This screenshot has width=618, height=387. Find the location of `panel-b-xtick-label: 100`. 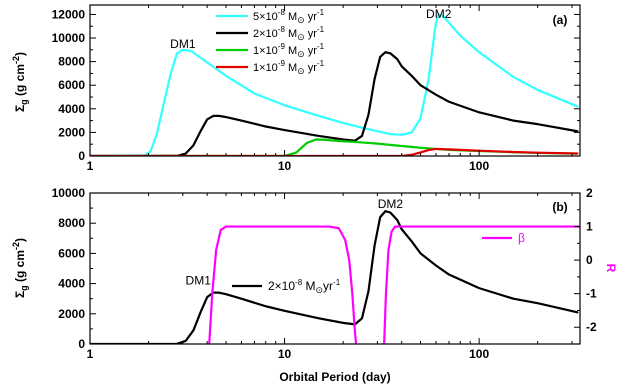

panel-b-xtick-label: 100 is located at coordinates (479, 354).